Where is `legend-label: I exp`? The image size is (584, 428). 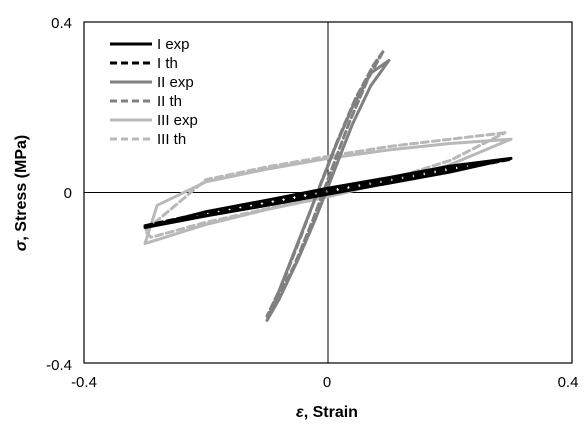 legend-label: I exp is located at coordinates (173, 44).